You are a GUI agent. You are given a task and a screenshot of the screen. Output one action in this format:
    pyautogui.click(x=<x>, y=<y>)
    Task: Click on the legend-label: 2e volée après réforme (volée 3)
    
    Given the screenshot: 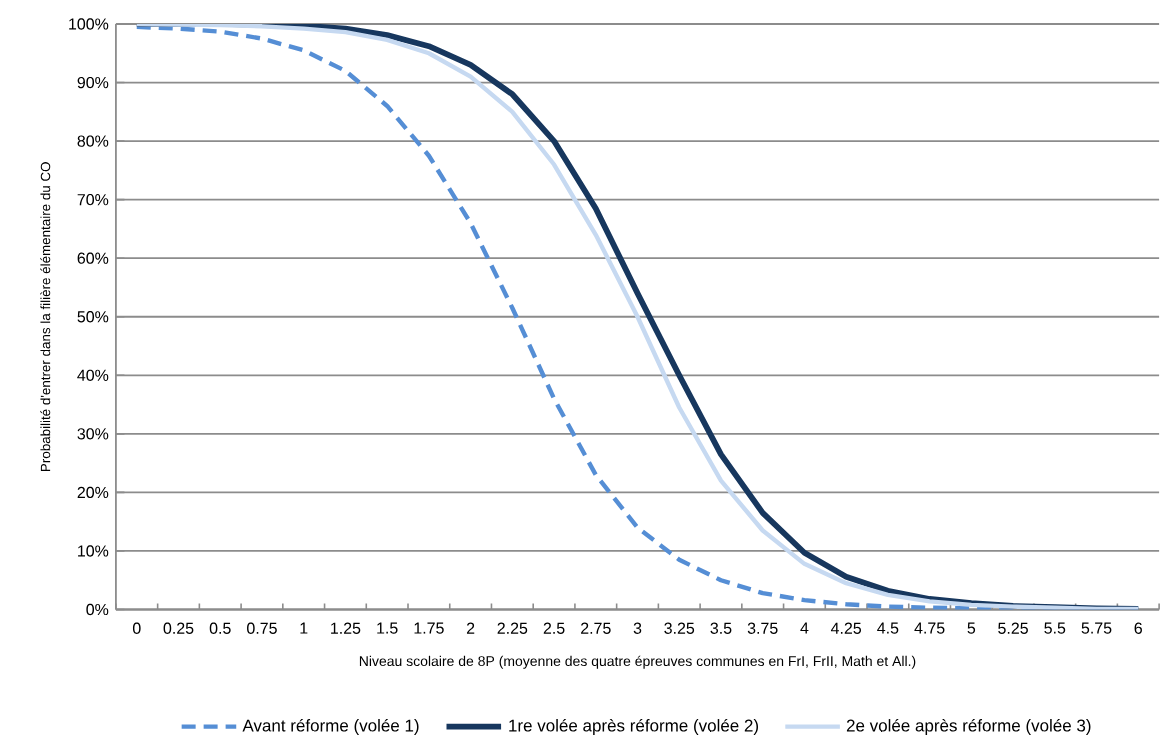 What is the action you would take?
    pyautogui.click(x=968, y=726)
    